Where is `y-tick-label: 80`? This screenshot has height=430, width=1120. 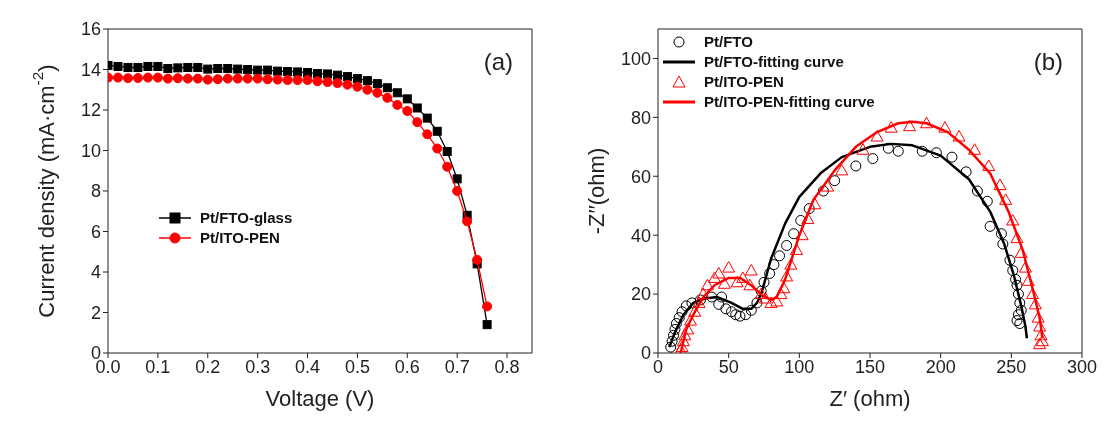
y-tick-label: 80 is located at coordinates (640, 117).